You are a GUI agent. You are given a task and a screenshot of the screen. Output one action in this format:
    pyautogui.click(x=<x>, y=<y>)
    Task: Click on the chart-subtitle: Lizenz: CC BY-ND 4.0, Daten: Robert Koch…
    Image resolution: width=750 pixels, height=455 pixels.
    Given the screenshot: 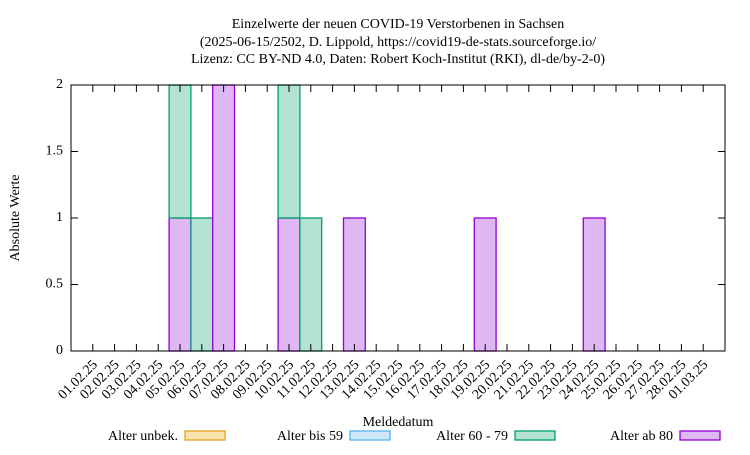 What is the action you would take?
    pyautogui.click(x=398, y=59)
    